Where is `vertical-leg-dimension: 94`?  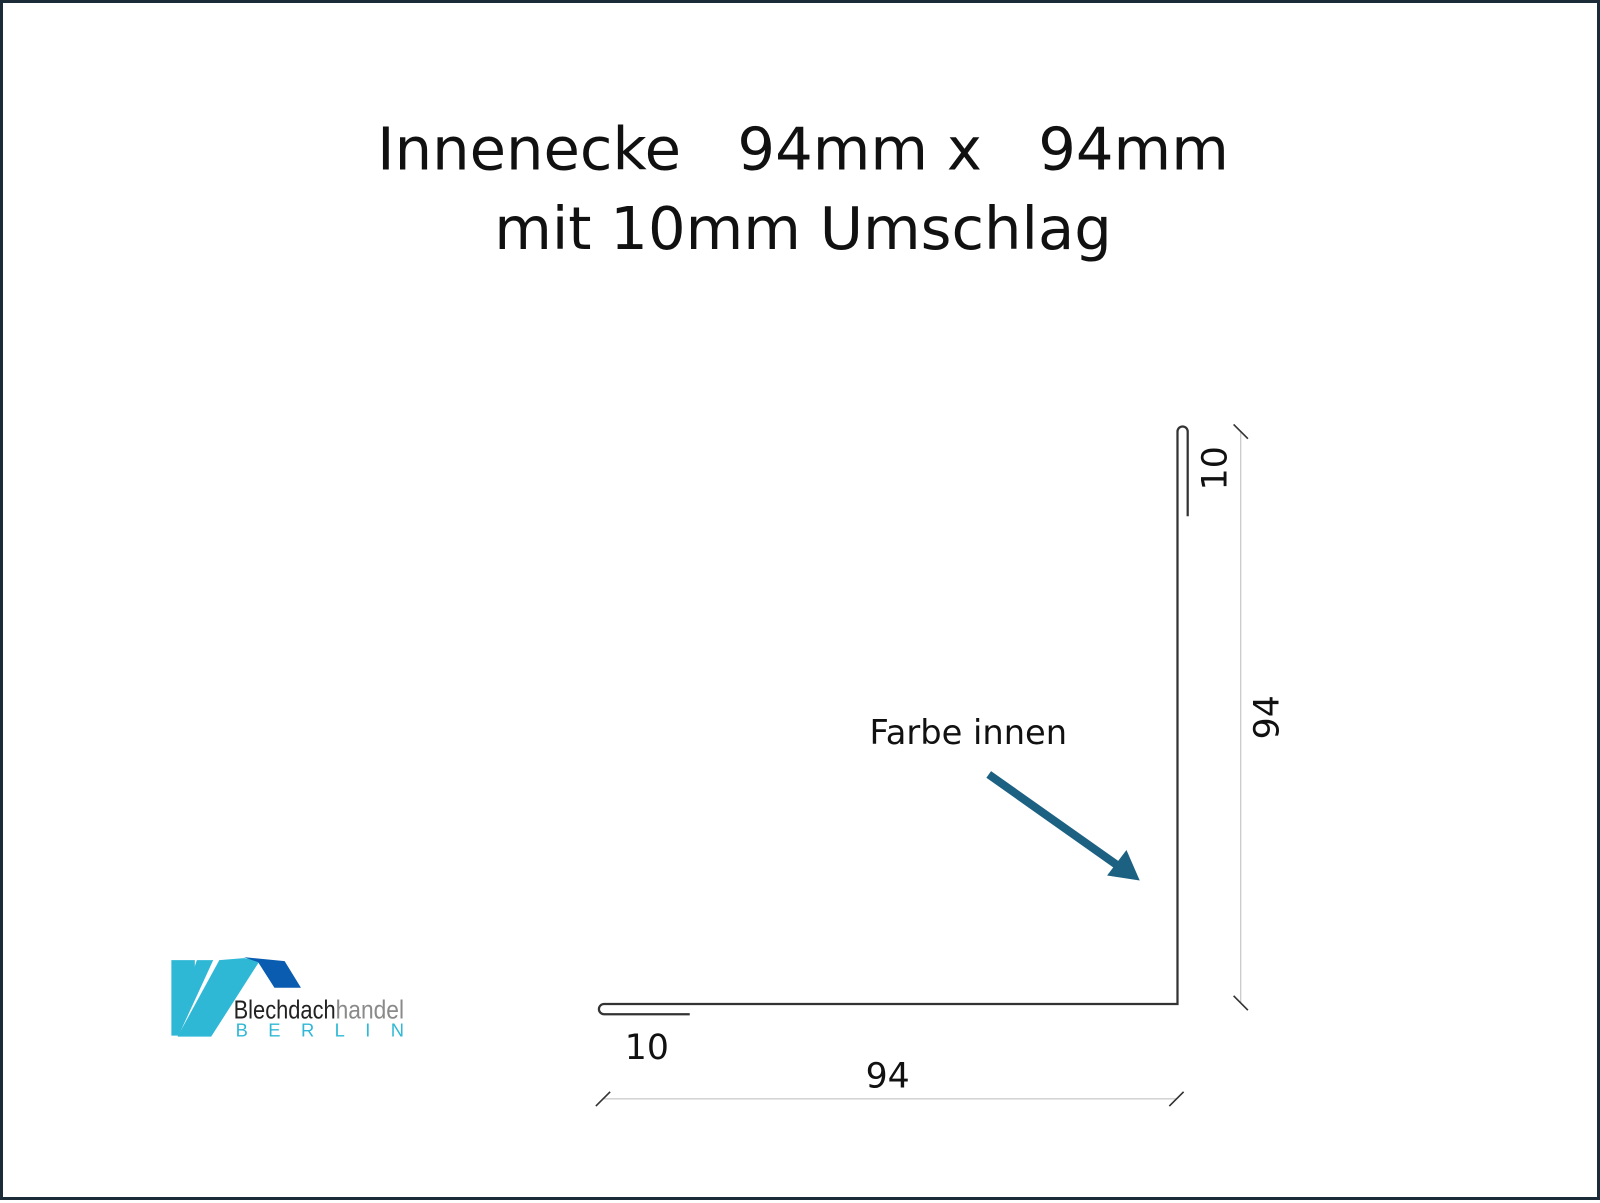
vertical-leg-dimension: 94 is located at coordinates (1268, 717).